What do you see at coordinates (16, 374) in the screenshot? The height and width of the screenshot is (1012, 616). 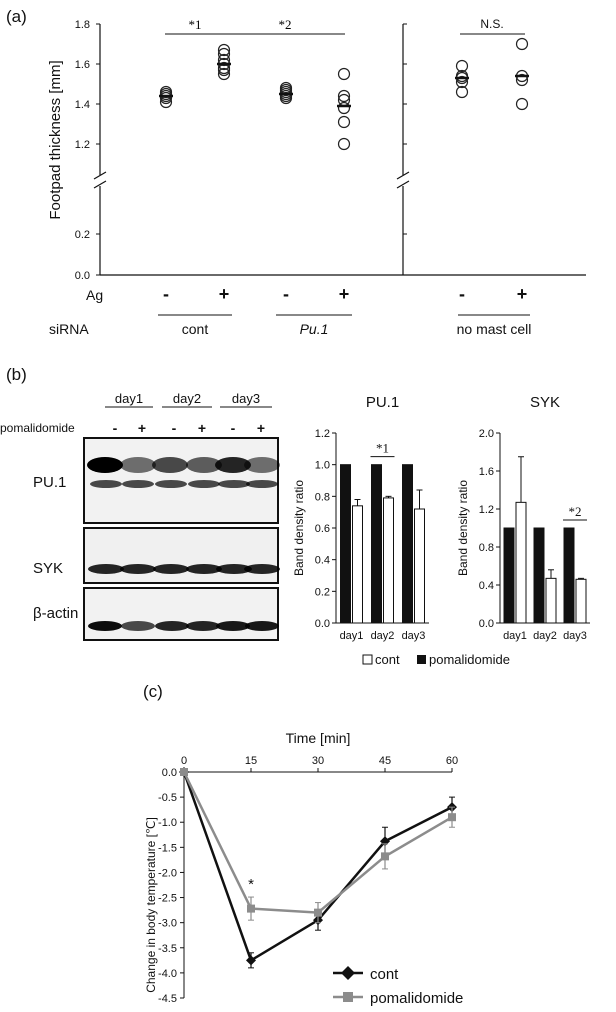 I see `panel-label-b: (b)` at bounding box center [16, 374].